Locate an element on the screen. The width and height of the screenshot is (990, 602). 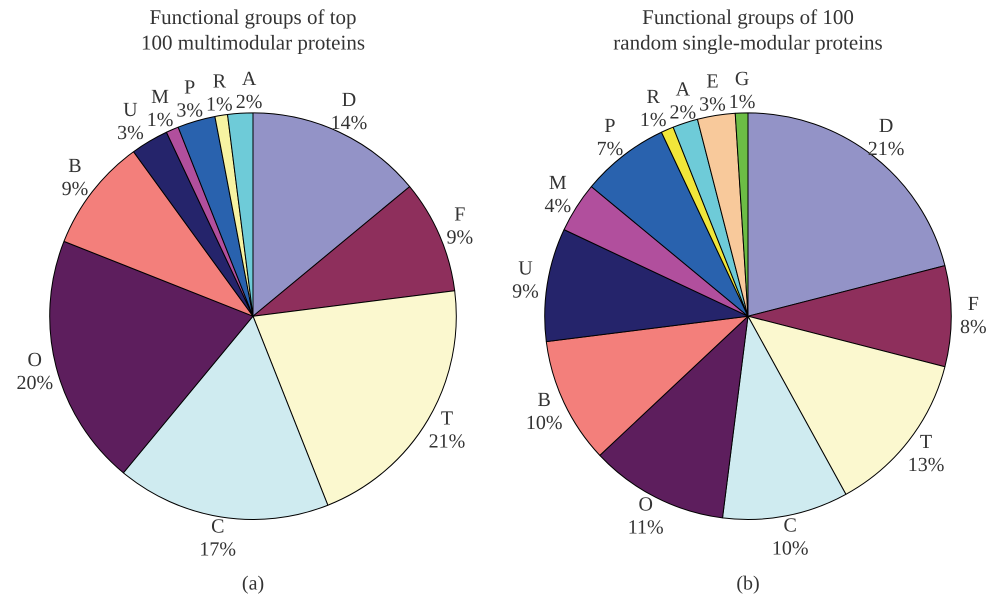
text: (b) is located at coordinates (748, 583).